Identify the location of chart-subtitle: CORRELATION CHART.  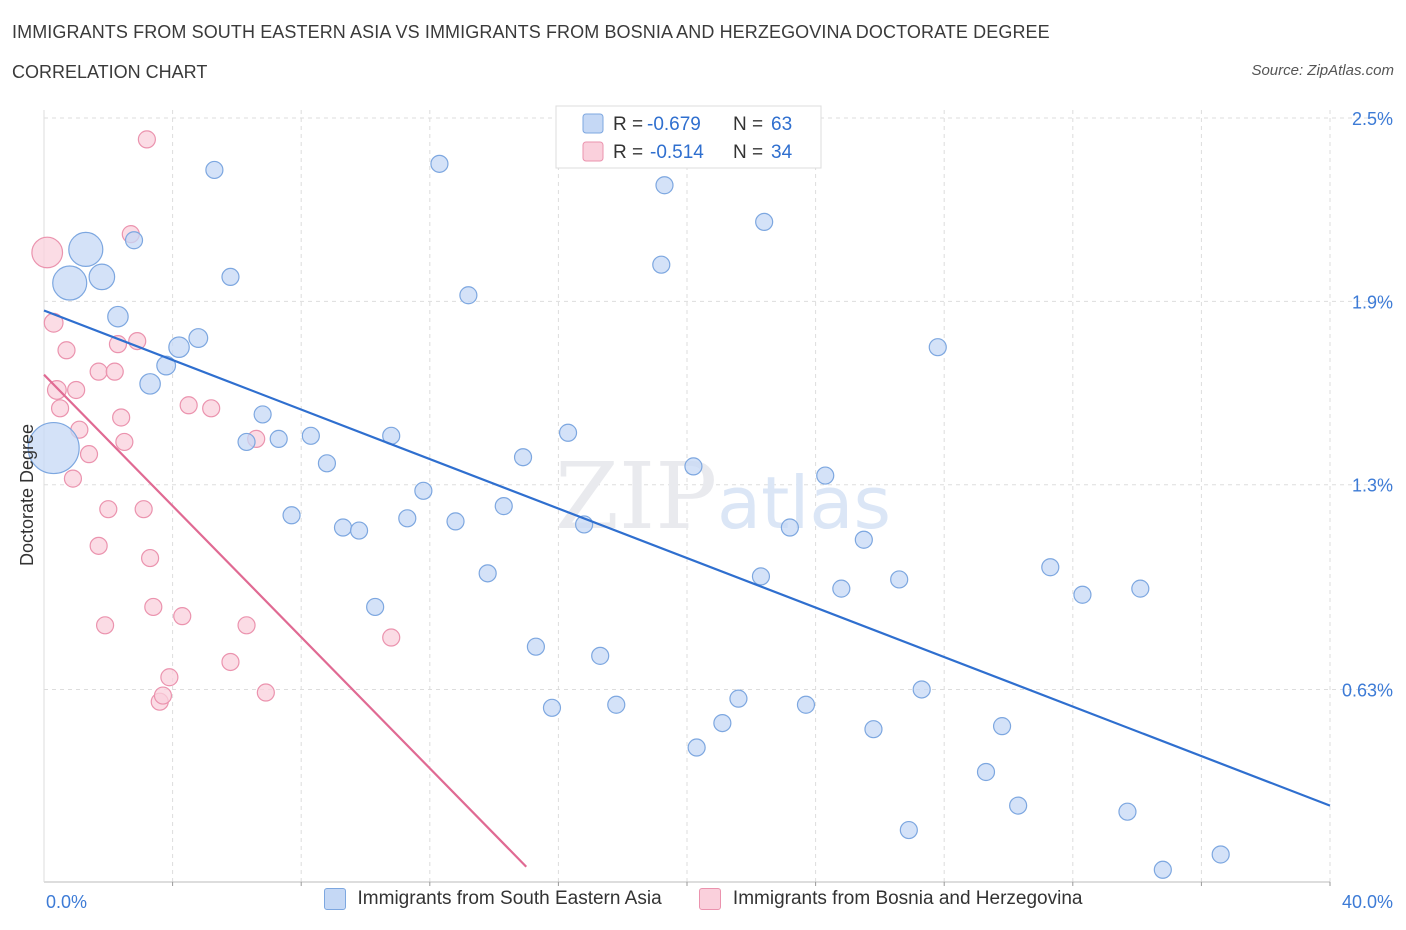
(110, 72).